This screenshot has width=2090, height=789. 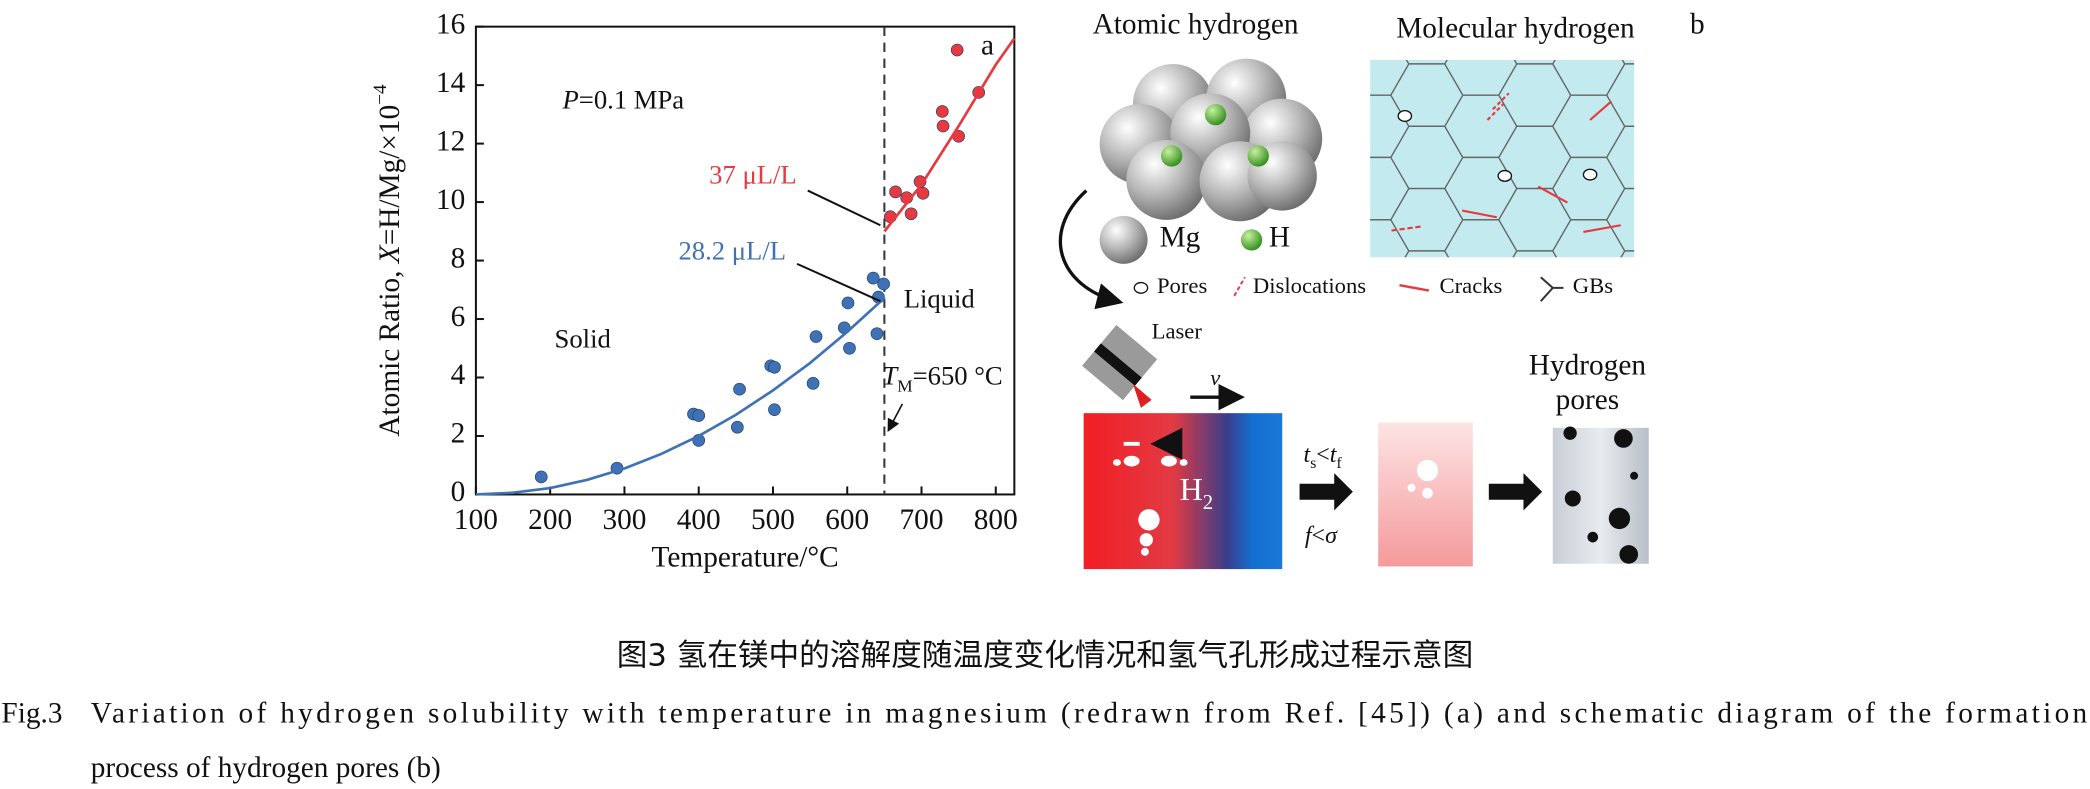 I want to click on y-tick-label: 10, so click(x=450, y=200).